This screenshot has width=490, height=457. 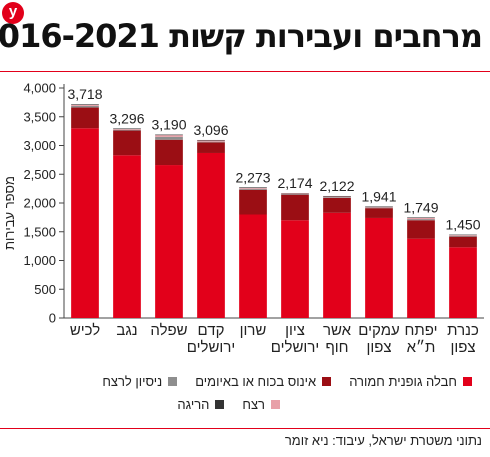 I want to click on x-tick-label: כנרת, so click(x=463, y=330).